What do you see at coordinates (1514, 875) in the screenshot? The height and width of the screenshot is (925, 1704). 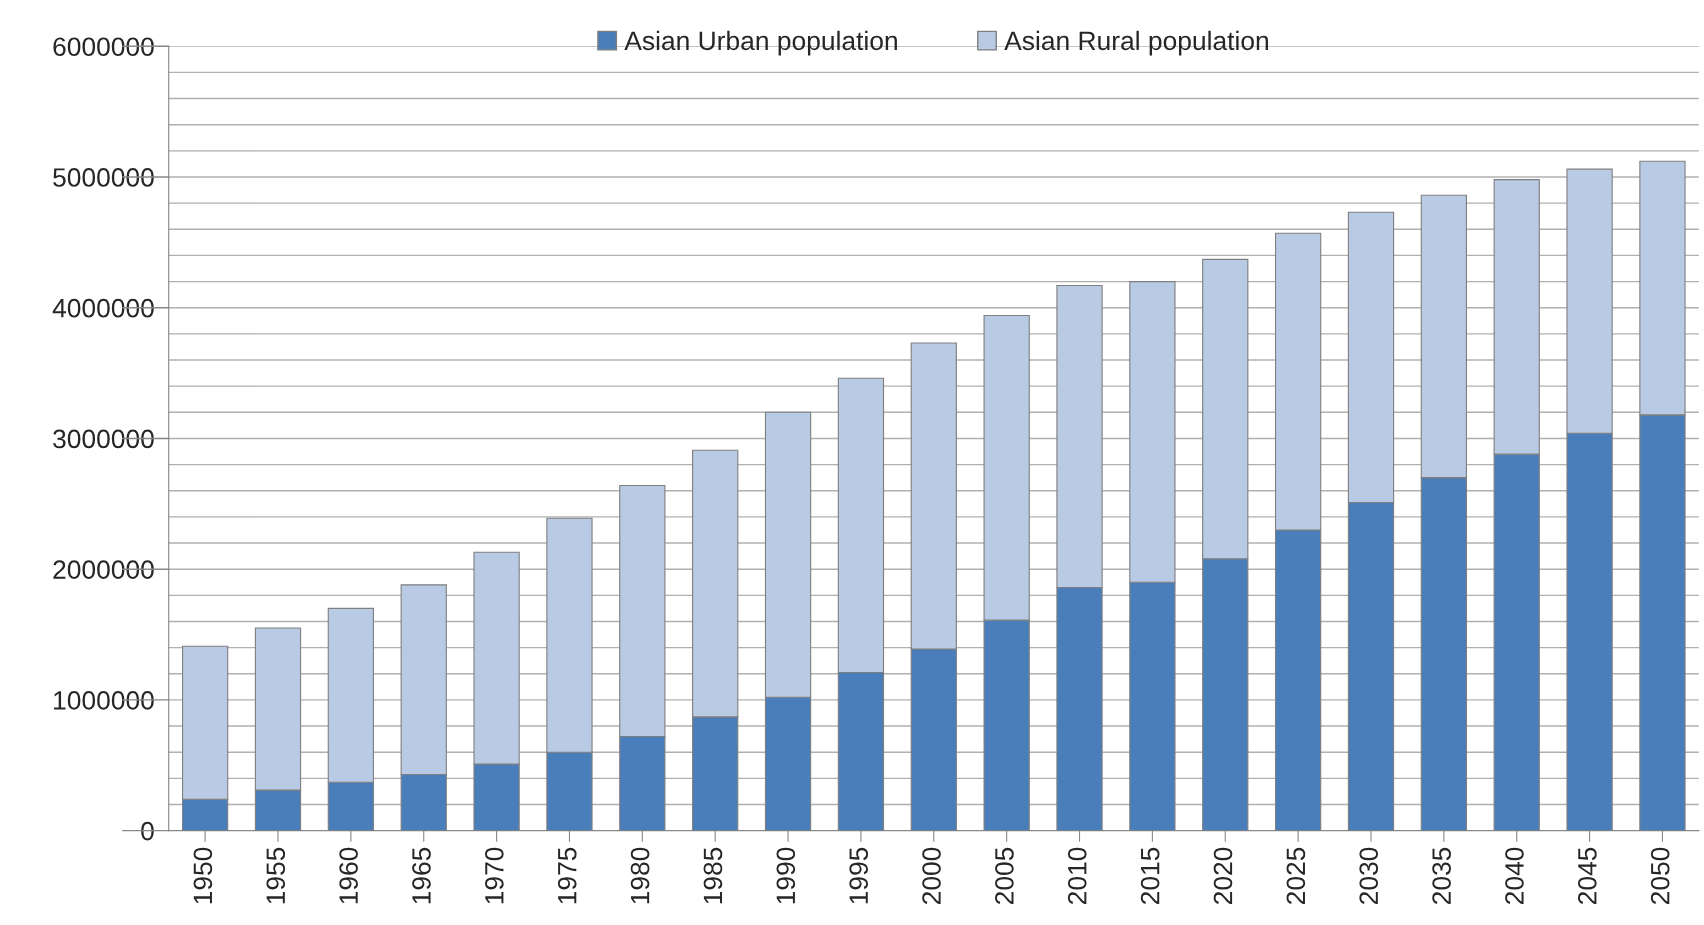 I see `x-tick-label: 2040` at bounding box center [1514, 875].